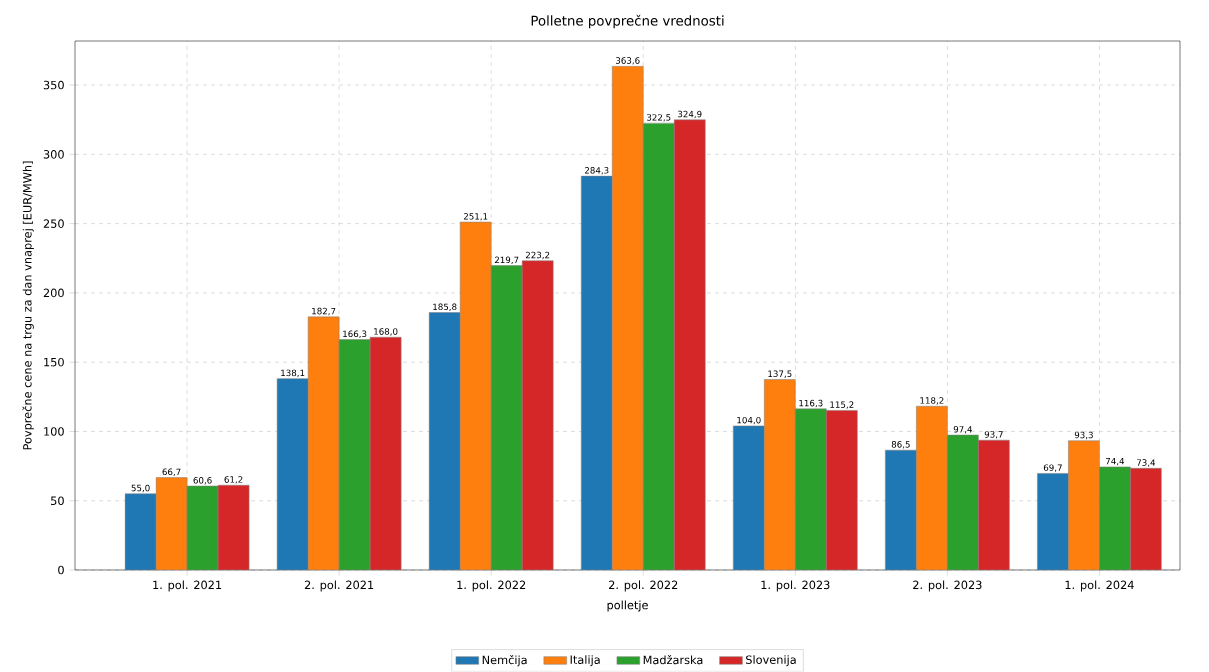  What do you see at coordinates (993, 435) in the screenshot?
I see `data-label: 93,7` at bounding box center [993, 435].